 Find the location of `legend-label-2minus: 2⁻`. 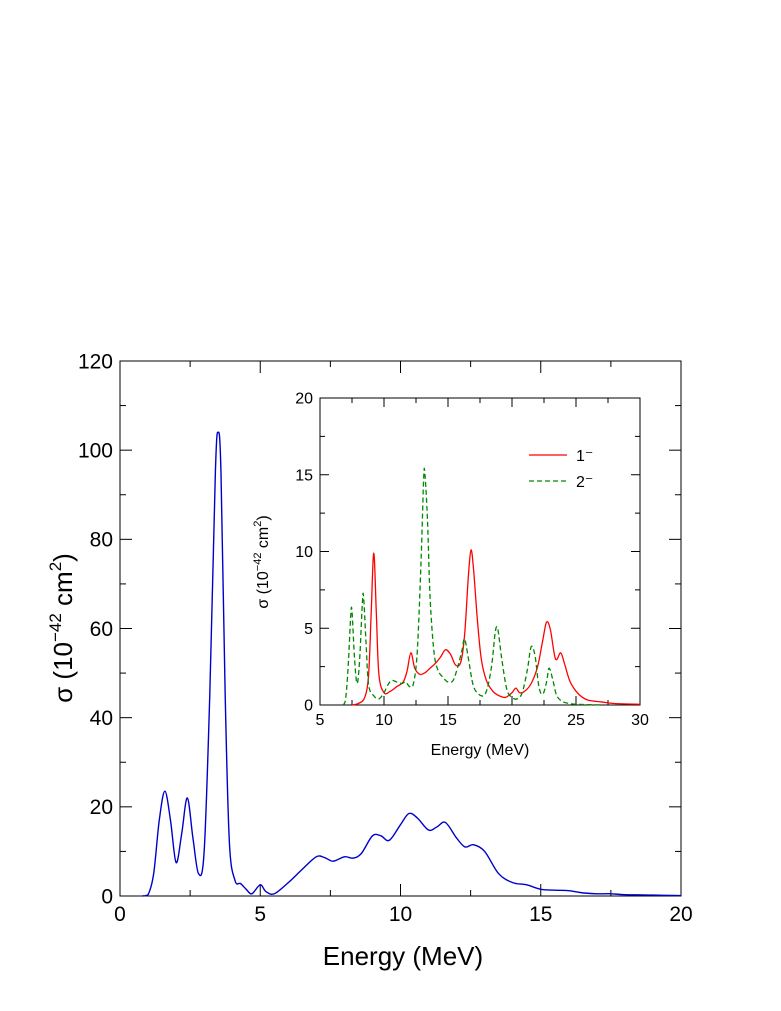

legend-label-2minus: 2⁻ is located at coordinates (584, 482).